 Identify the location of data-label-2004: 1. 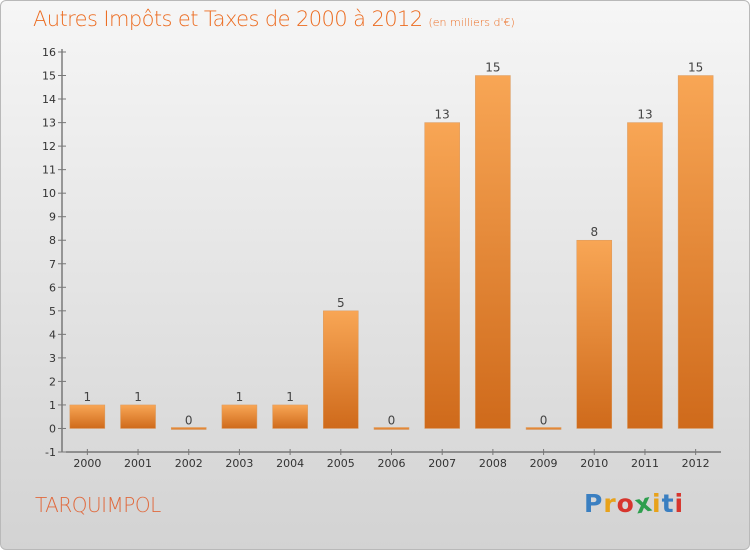
(290, 397).